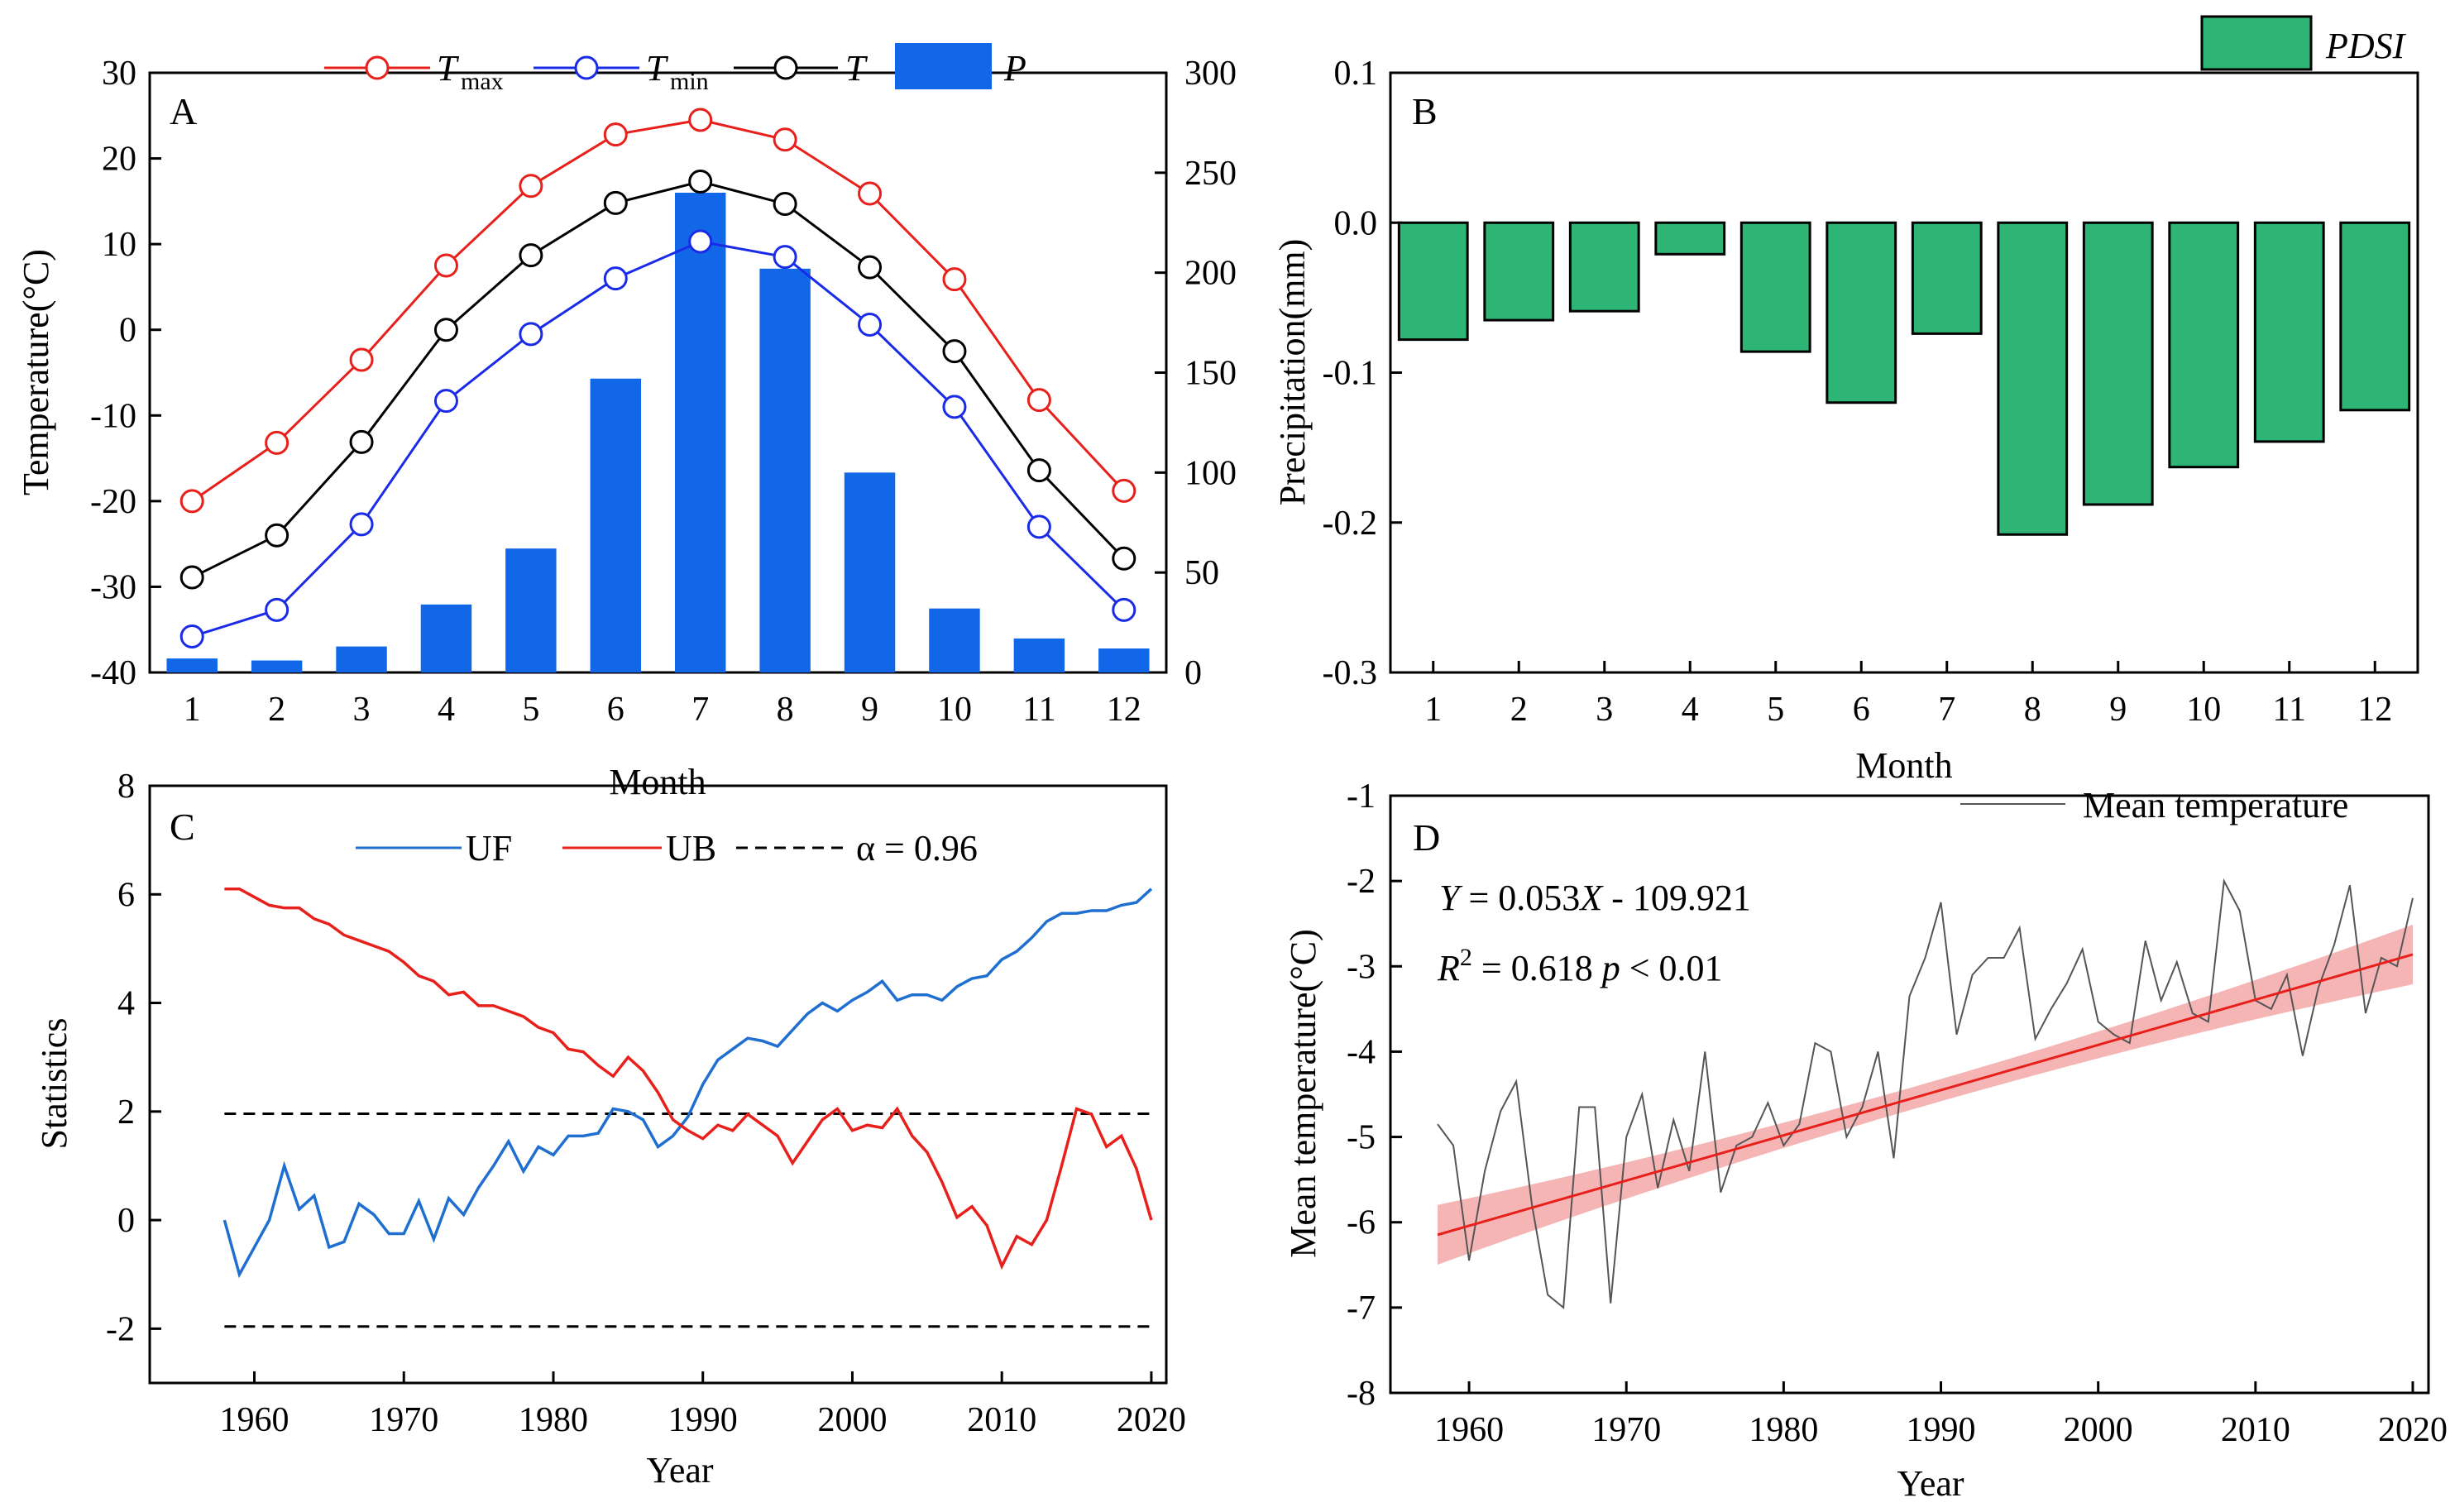 This screenshot has width=2450, height=1512. Describe the element at coordinates (36, 372) in the screenshot. I see `panel-a-ylabel: Temperature(°C)` at that location.